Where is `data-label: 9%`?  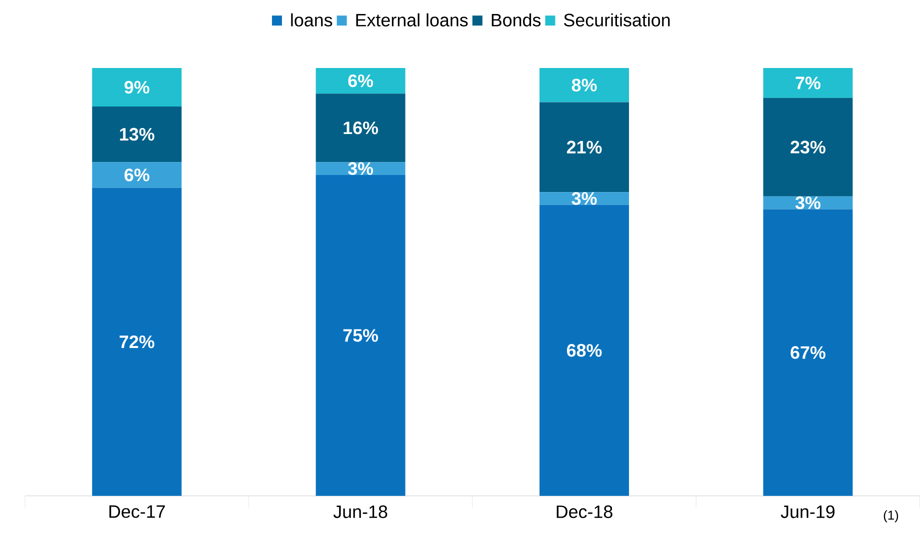
data-label: 9% is located at coordinates (137, 87).